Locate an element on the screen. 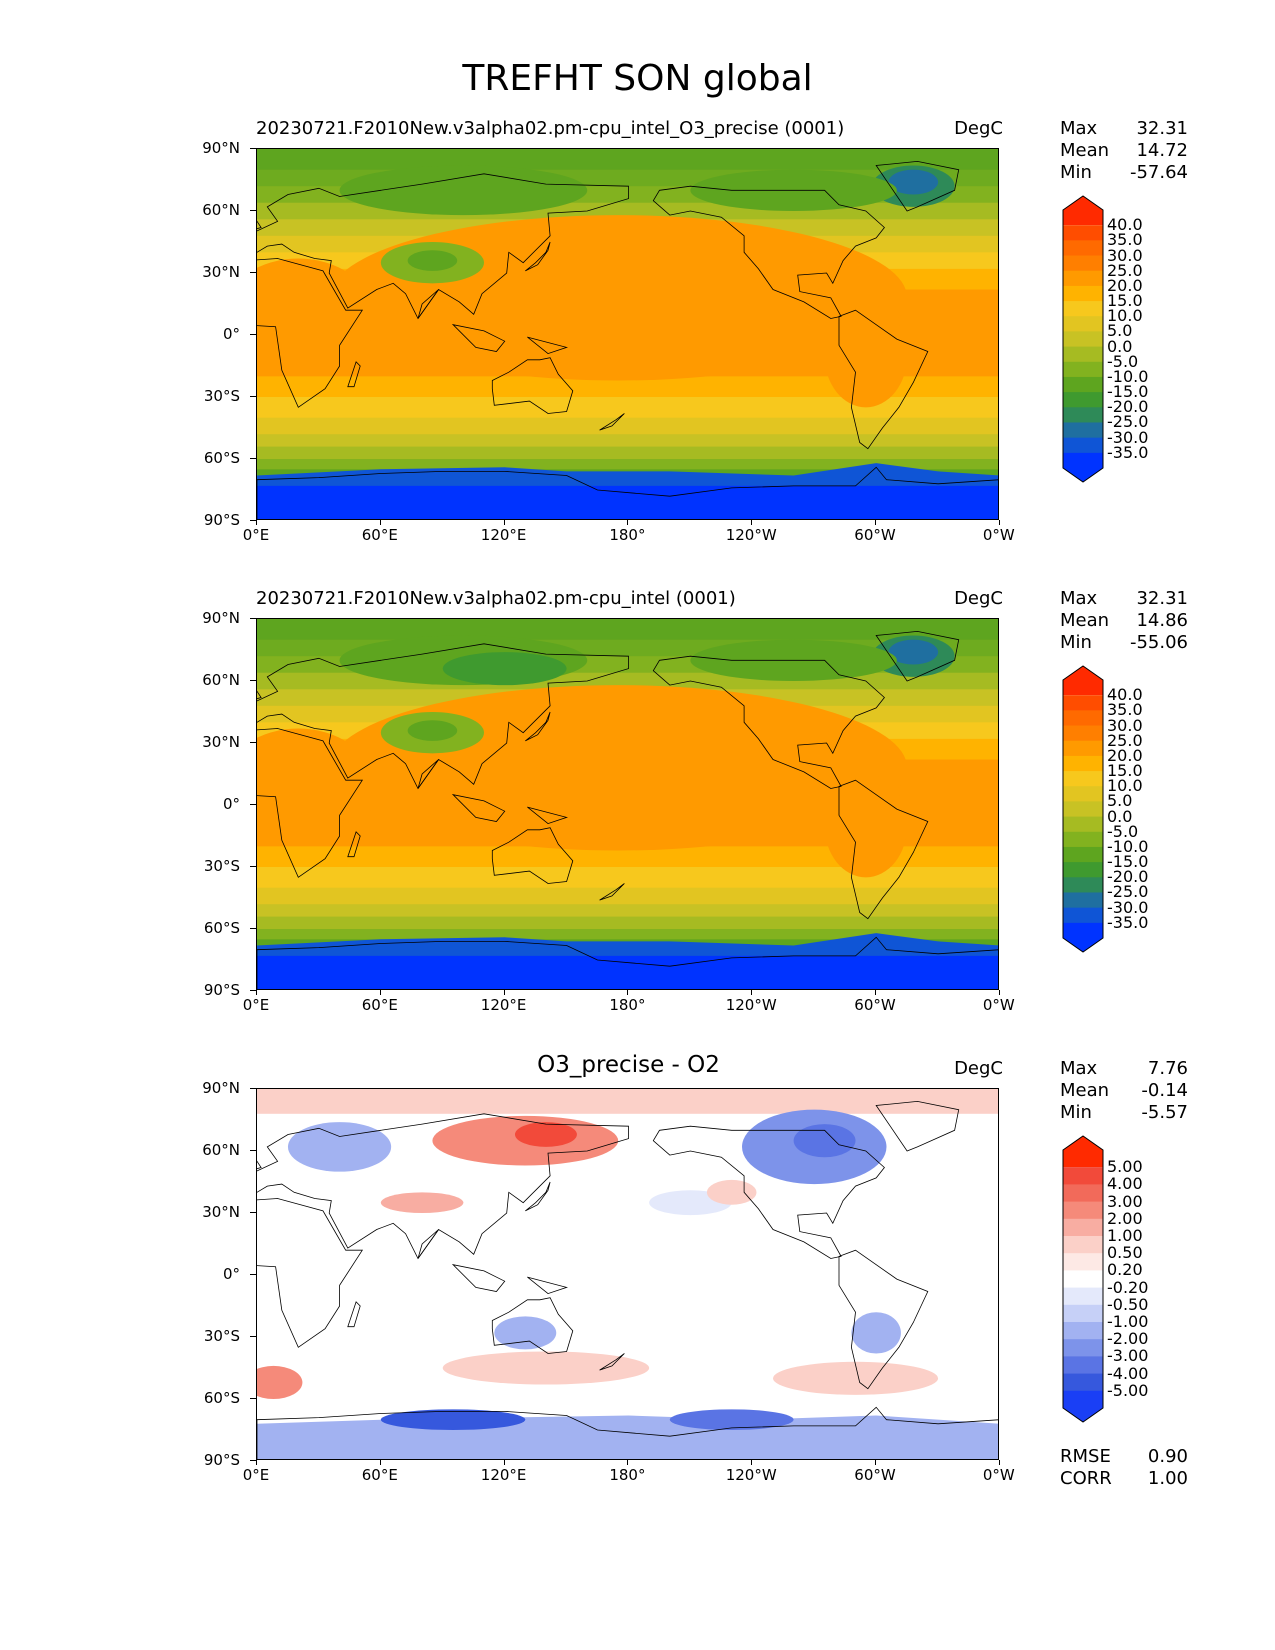  mean-value: 14.72 is located at coordinates (1162, 150).